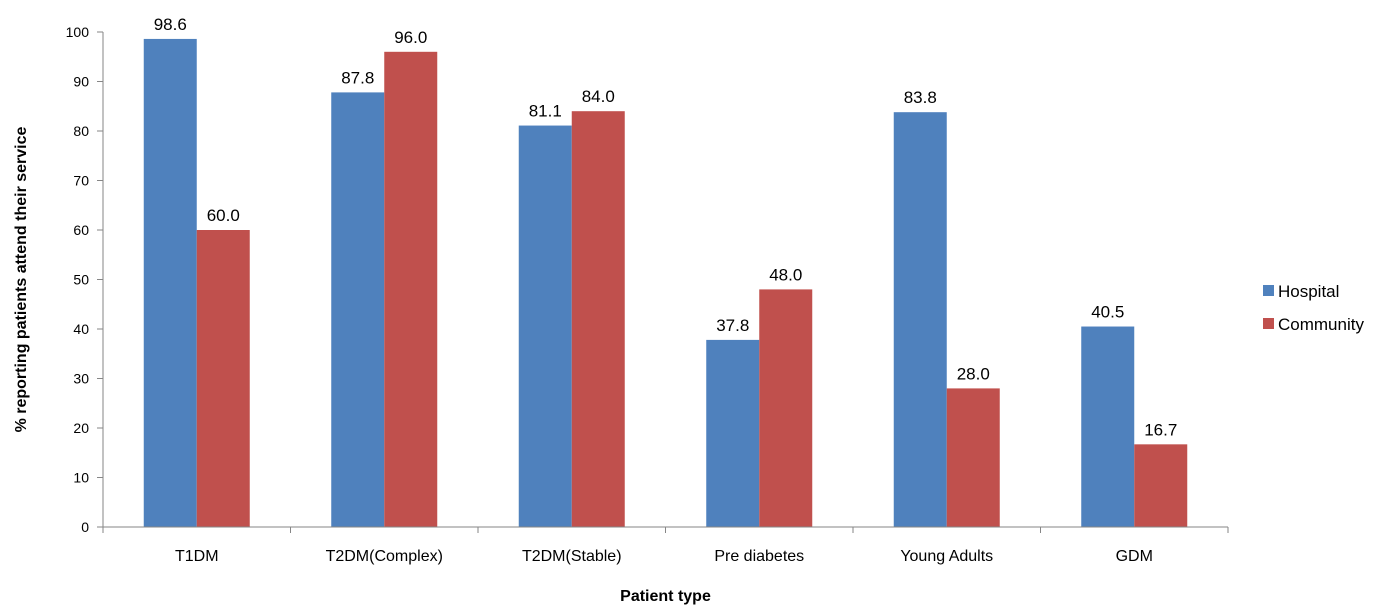 The width and height of the screenshot is (1376, 608). Describe the element at coordinates (384, 556) in the screenshot. I see `x-category-label: T2DM(Complex)` at that location.